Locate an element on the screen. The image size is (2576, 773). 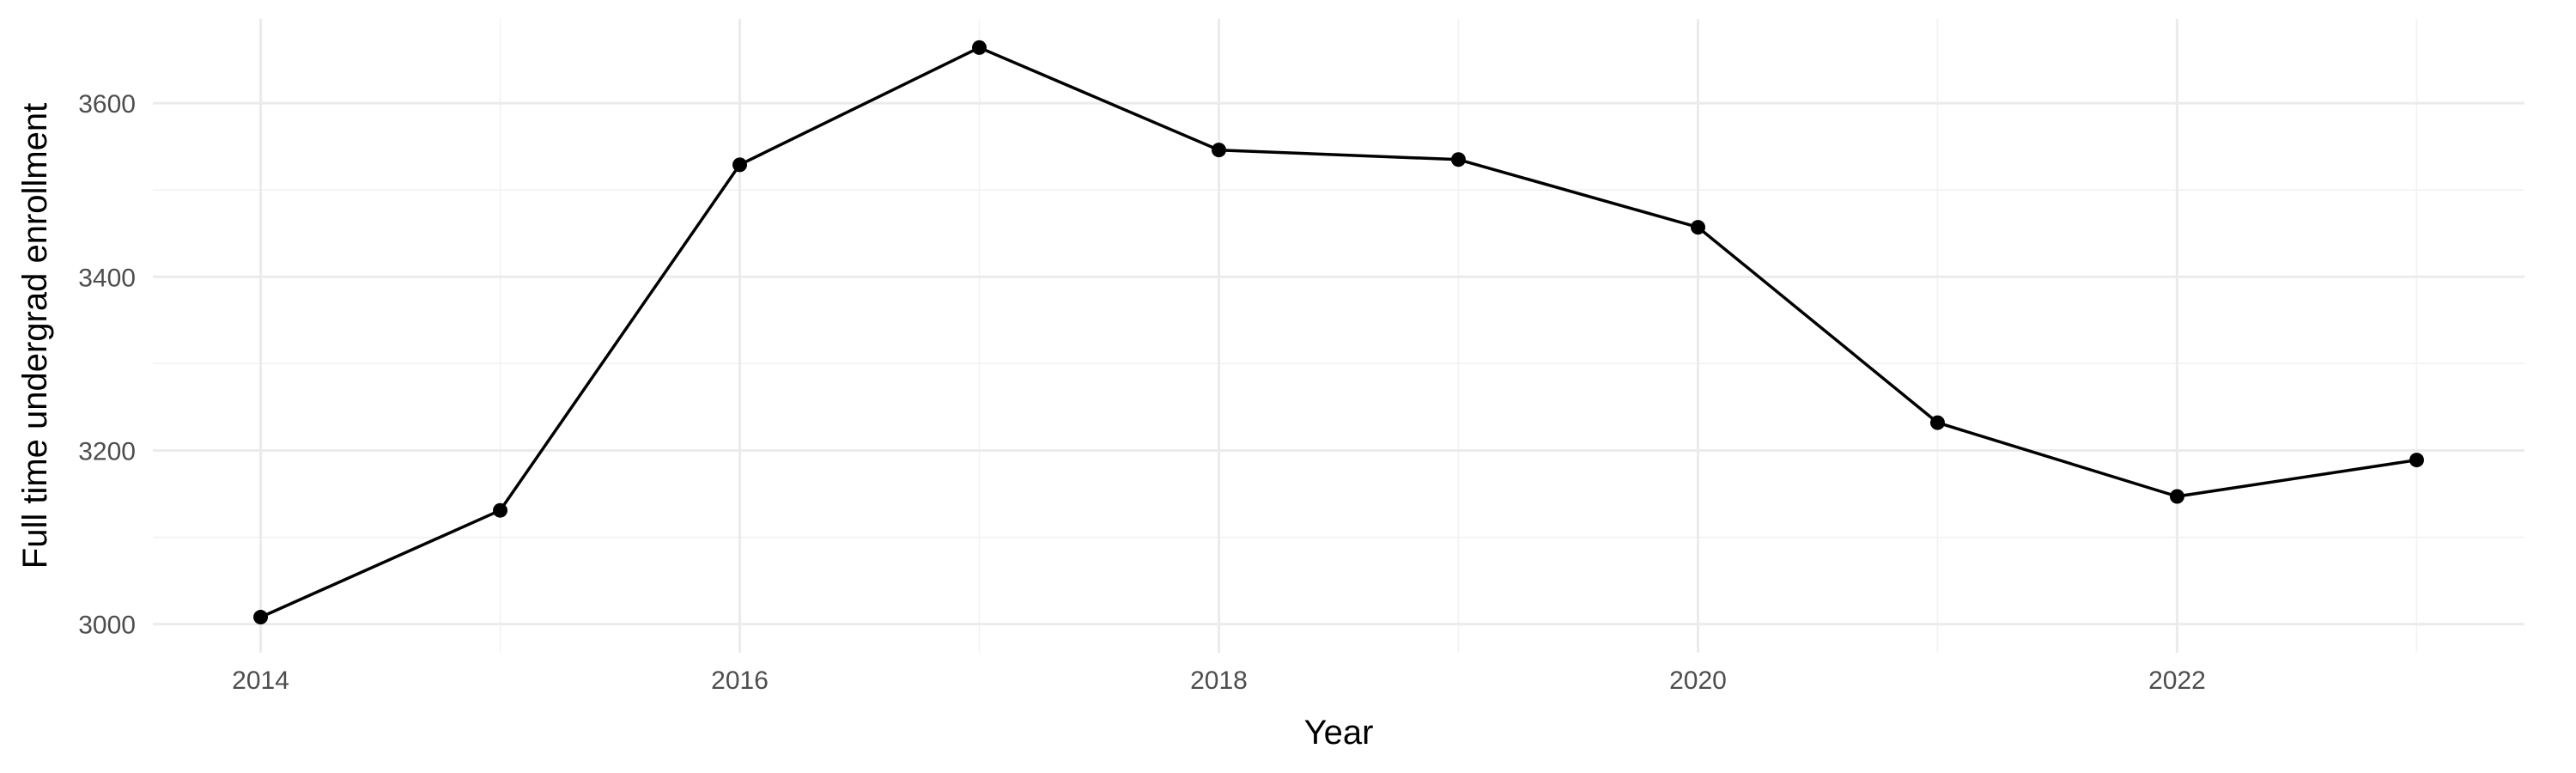
x-tick-label: 2014 is located at coordinates (260, 680).